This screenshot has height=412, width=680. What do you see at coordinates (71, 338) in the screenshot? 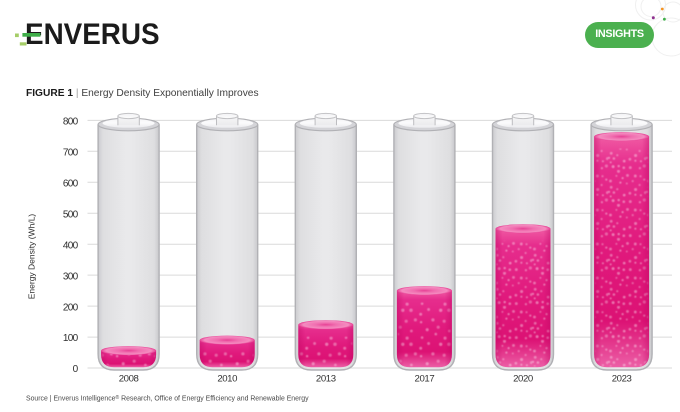
I see `svg-text: 100` at bounding box center [71, 338].